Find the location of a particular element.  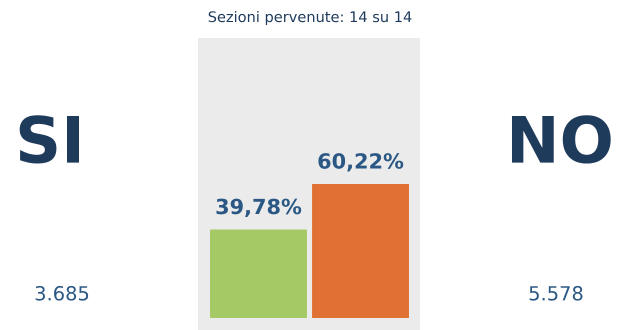

data-label: 60,22% is located at coordinates (361, 162).